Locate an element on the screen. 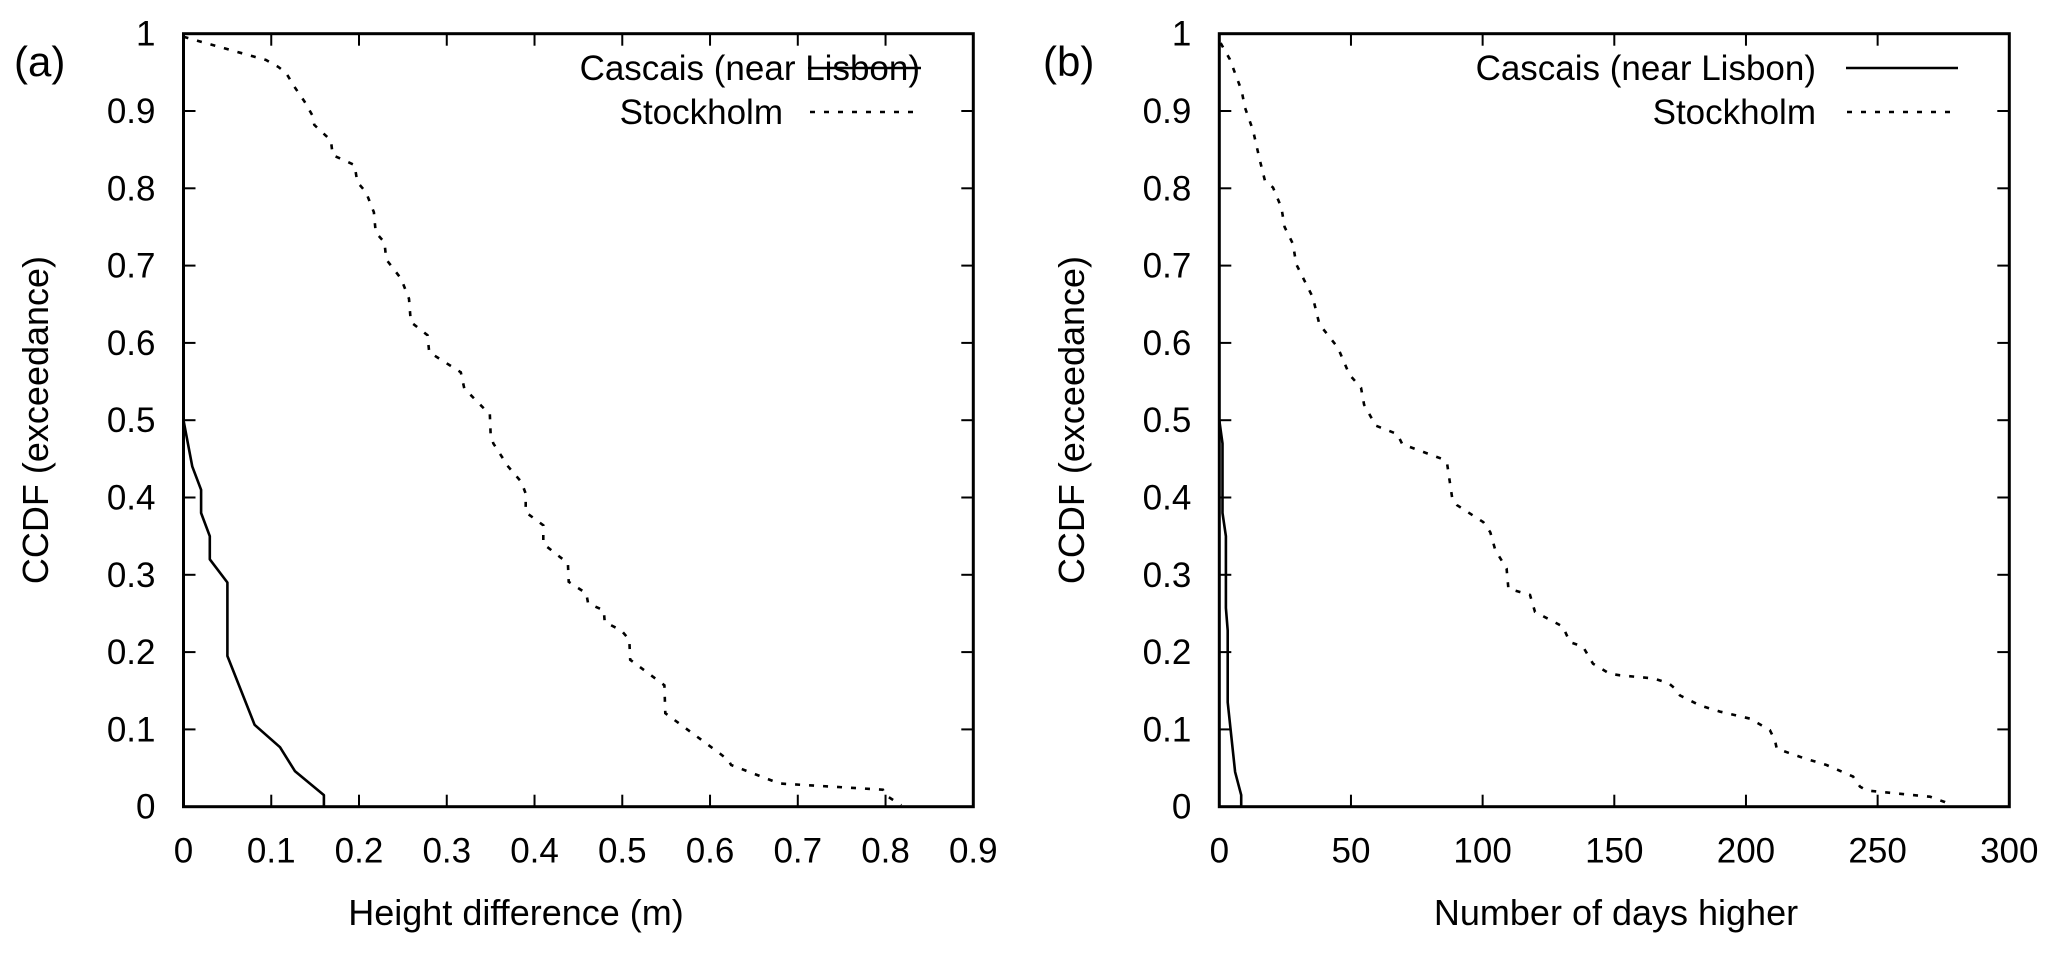 The image size is (2067, 955). x-tick-label: 200 is located at coordinates (1746, 851).